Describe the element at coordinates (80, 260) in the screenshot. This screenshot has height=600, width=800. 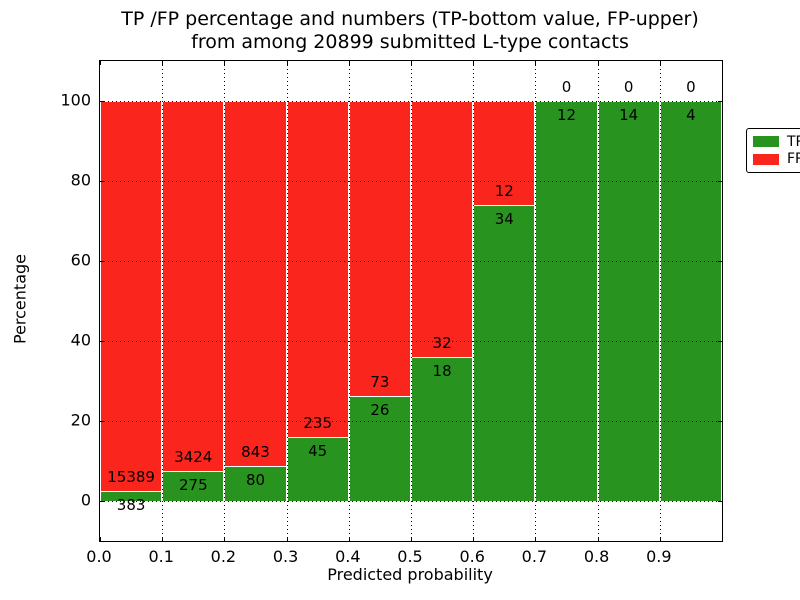
I see `y-tick-label: 60` at that location.